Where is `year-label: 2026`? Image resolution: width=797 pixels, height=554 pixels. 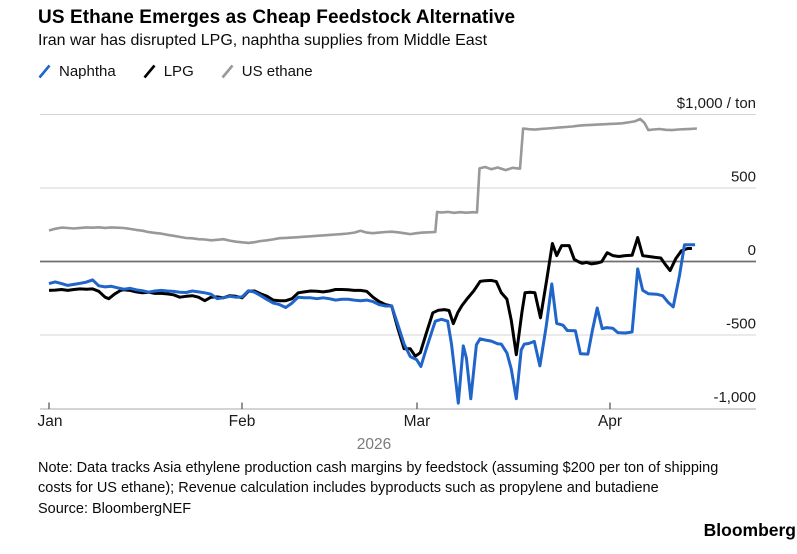 year-label: 2026 is located at coordinates (374, 444).